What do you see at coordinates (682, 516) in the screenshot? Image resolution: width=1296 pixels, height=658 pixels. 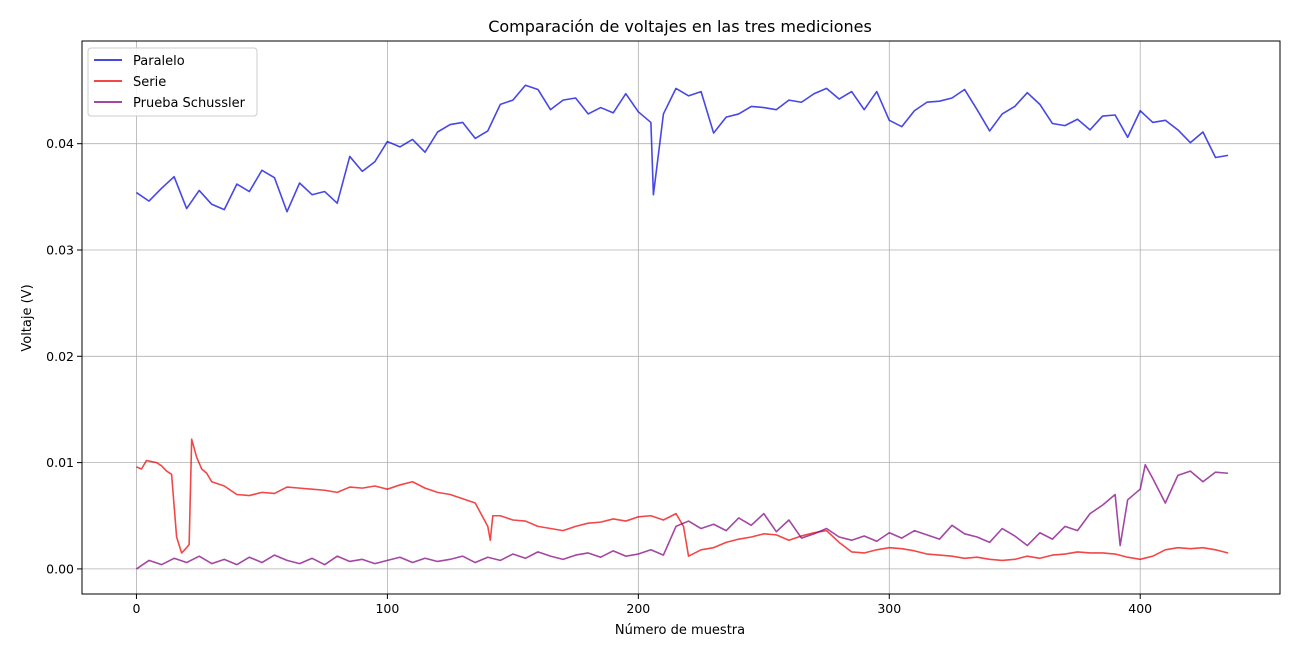 I see `series-line-prueba-schussler` at bounding box center [682, 516].